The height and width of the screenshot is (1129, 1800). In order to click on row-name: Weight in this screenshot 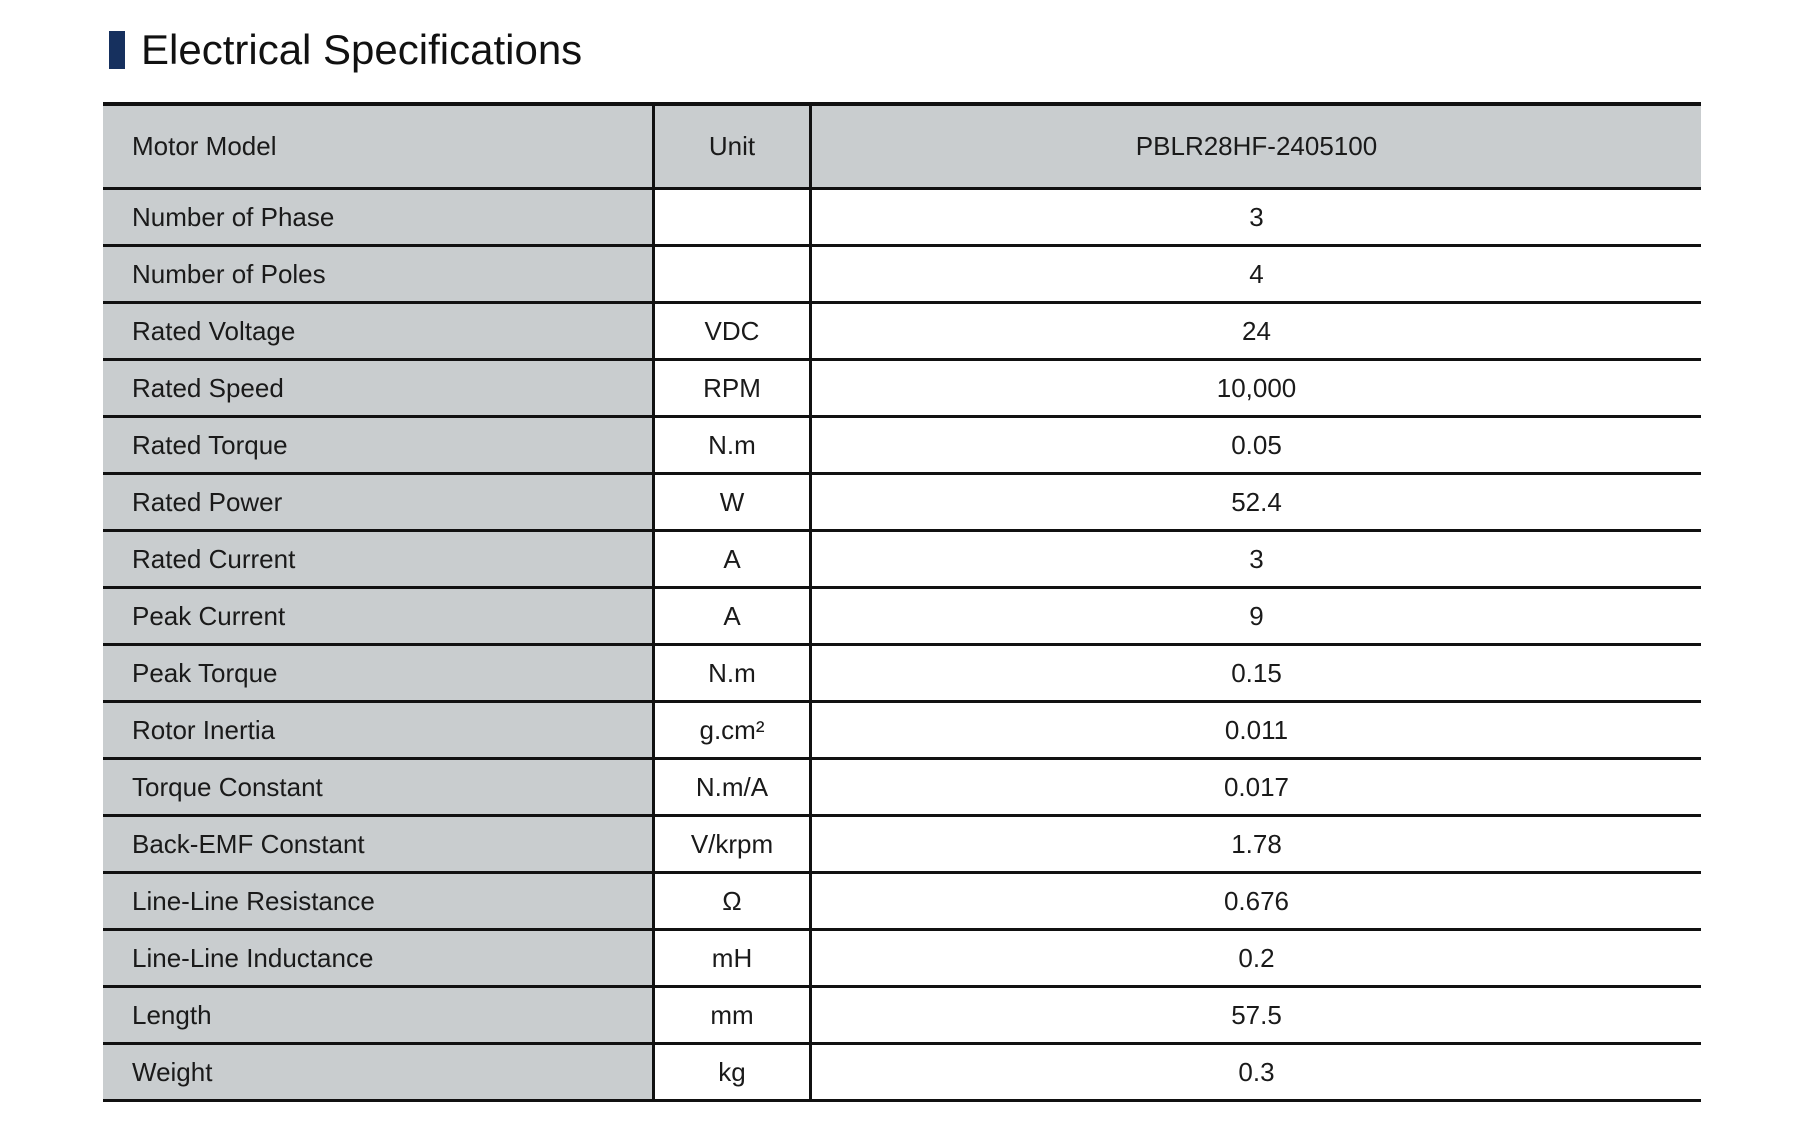, I will do `click(379, 1072)`.